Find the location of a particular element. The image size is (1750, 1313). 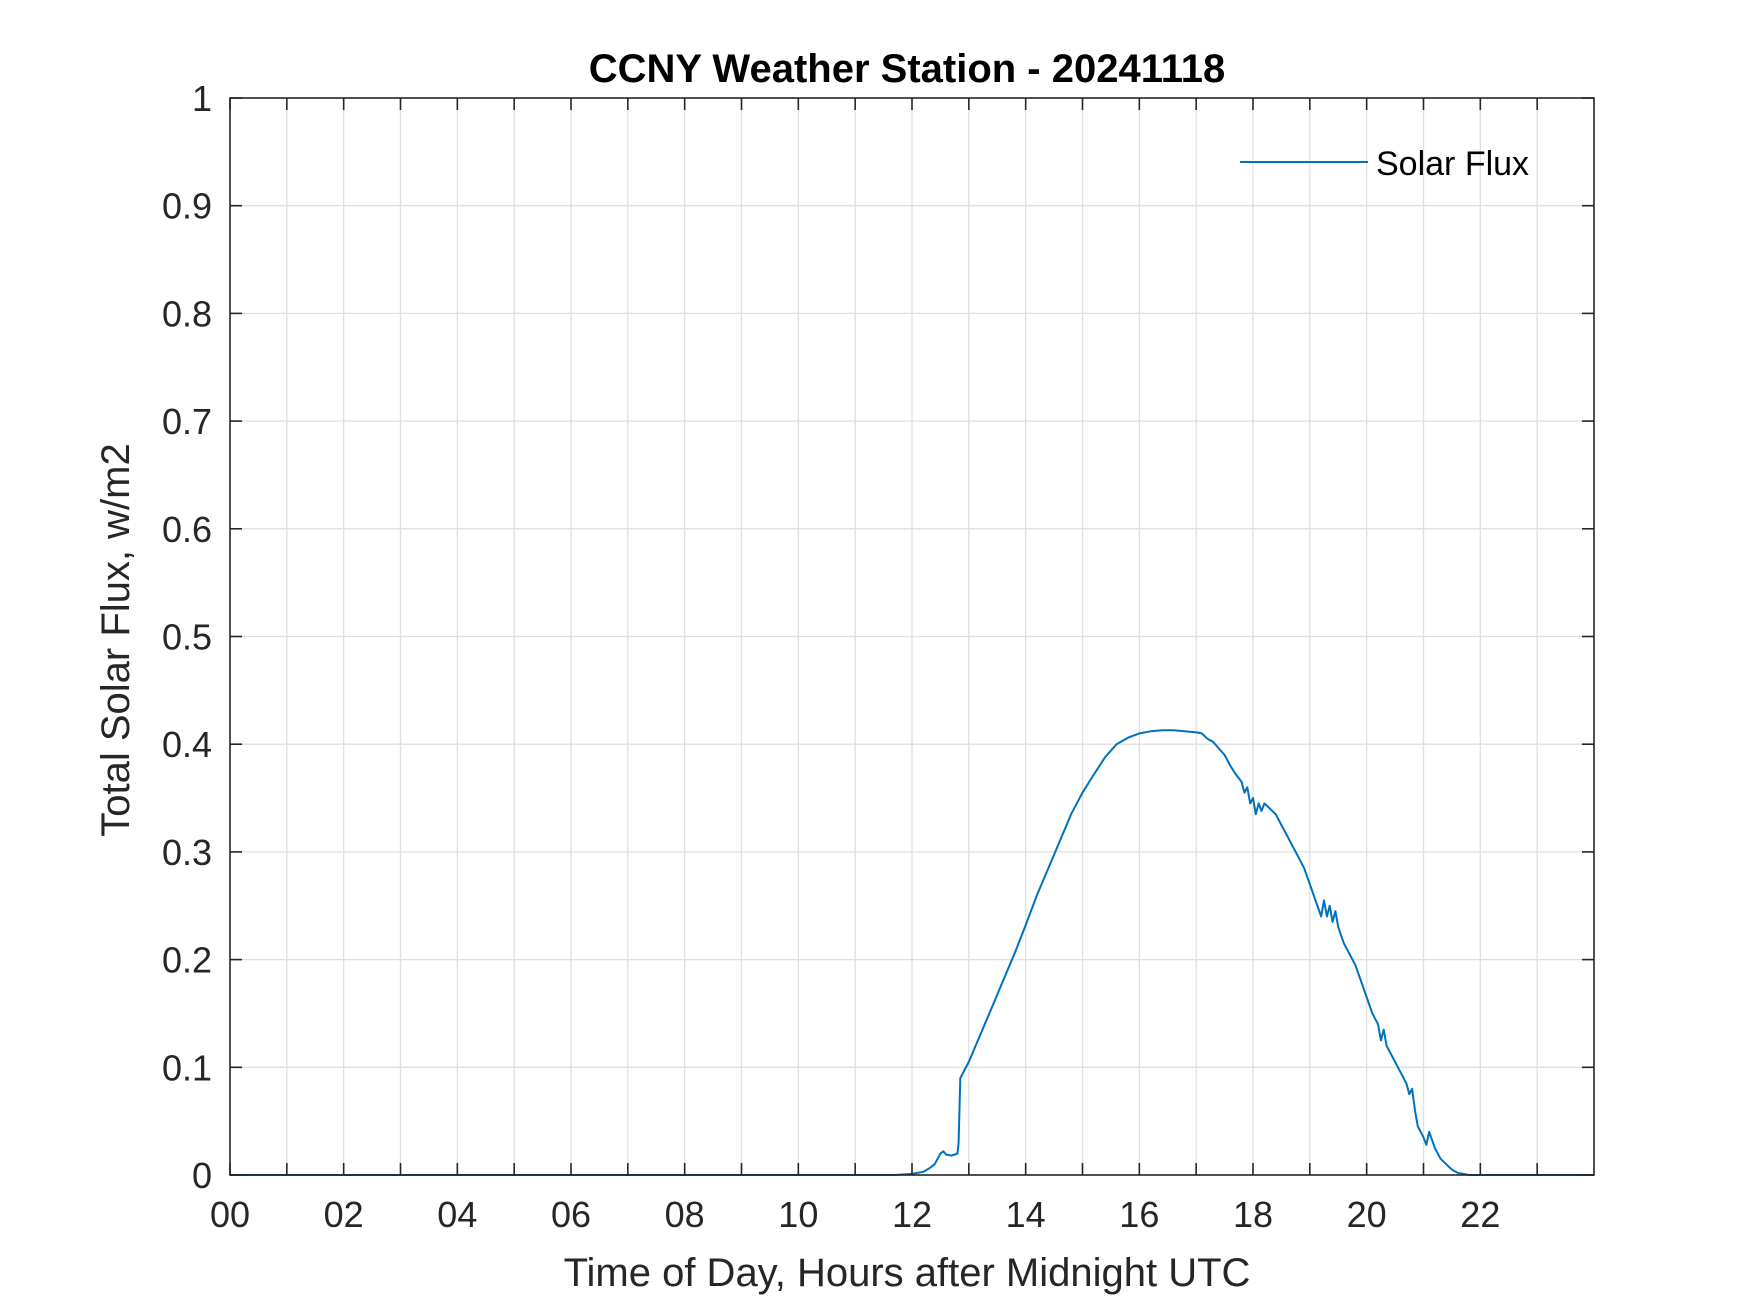

x-tick-label: 18 is located at coordinates (1253, 1214).